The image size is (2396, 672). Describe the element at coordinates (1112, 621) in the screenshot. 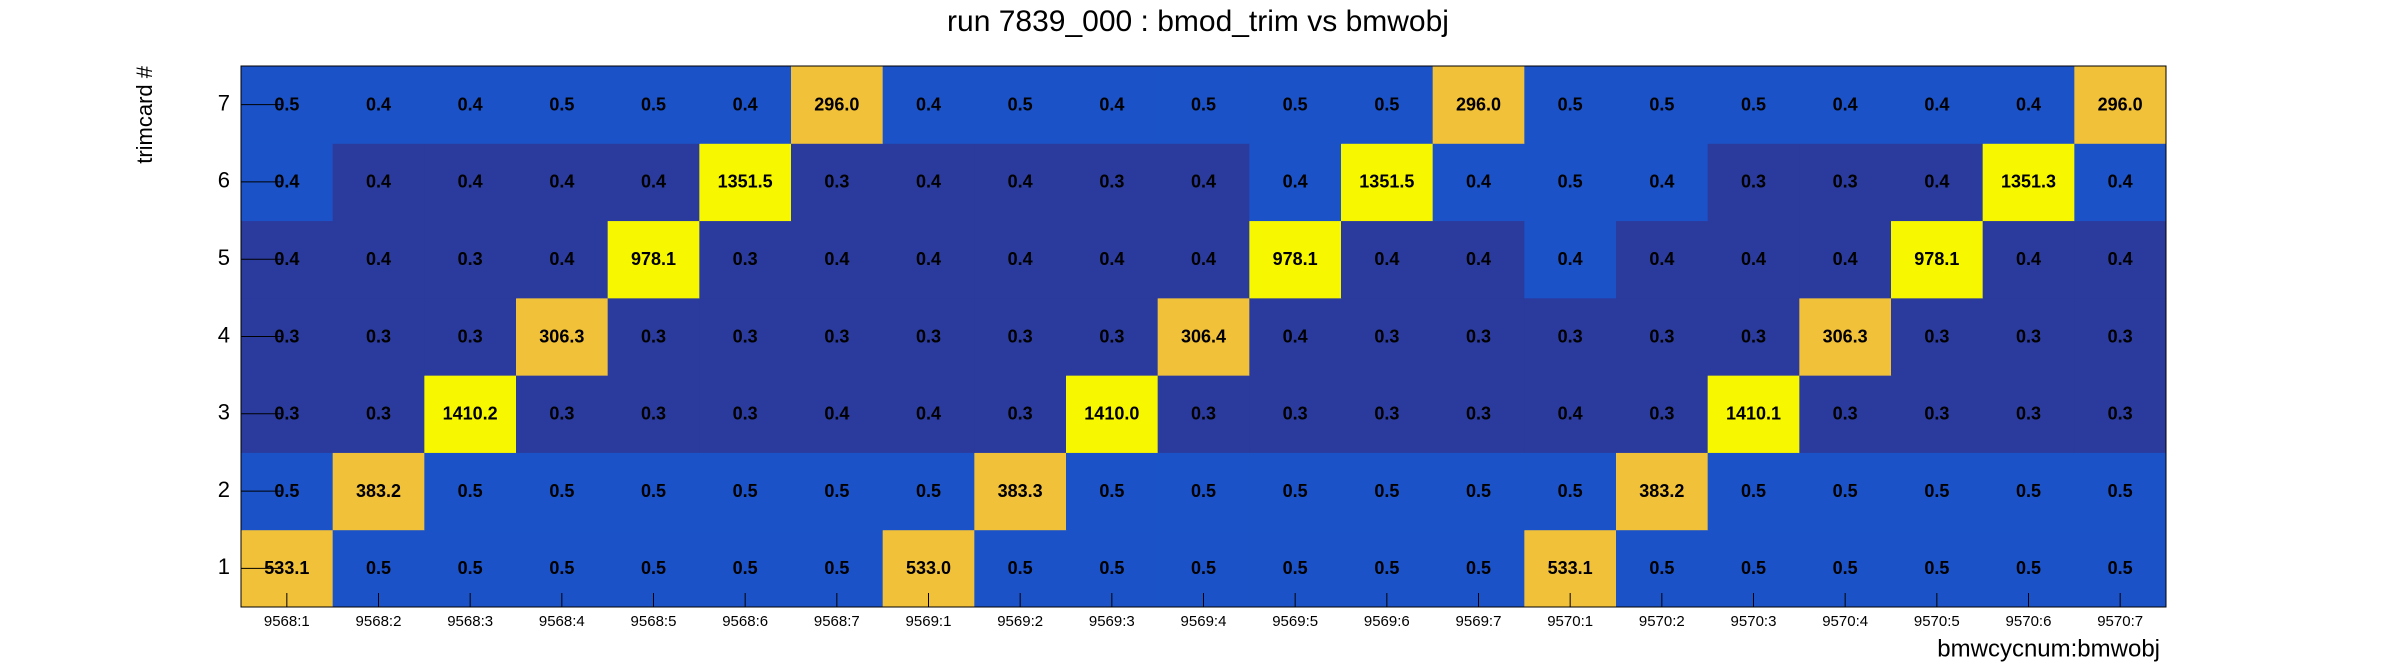

I see `x-tick-label: 9569:3` at that location.